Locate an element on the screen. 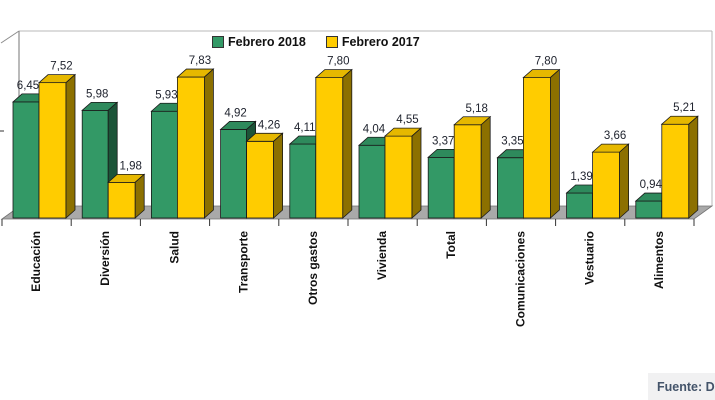  value-label-febrero-2018-otros-gastos: 4,11 is located at coordinates (305, 128).